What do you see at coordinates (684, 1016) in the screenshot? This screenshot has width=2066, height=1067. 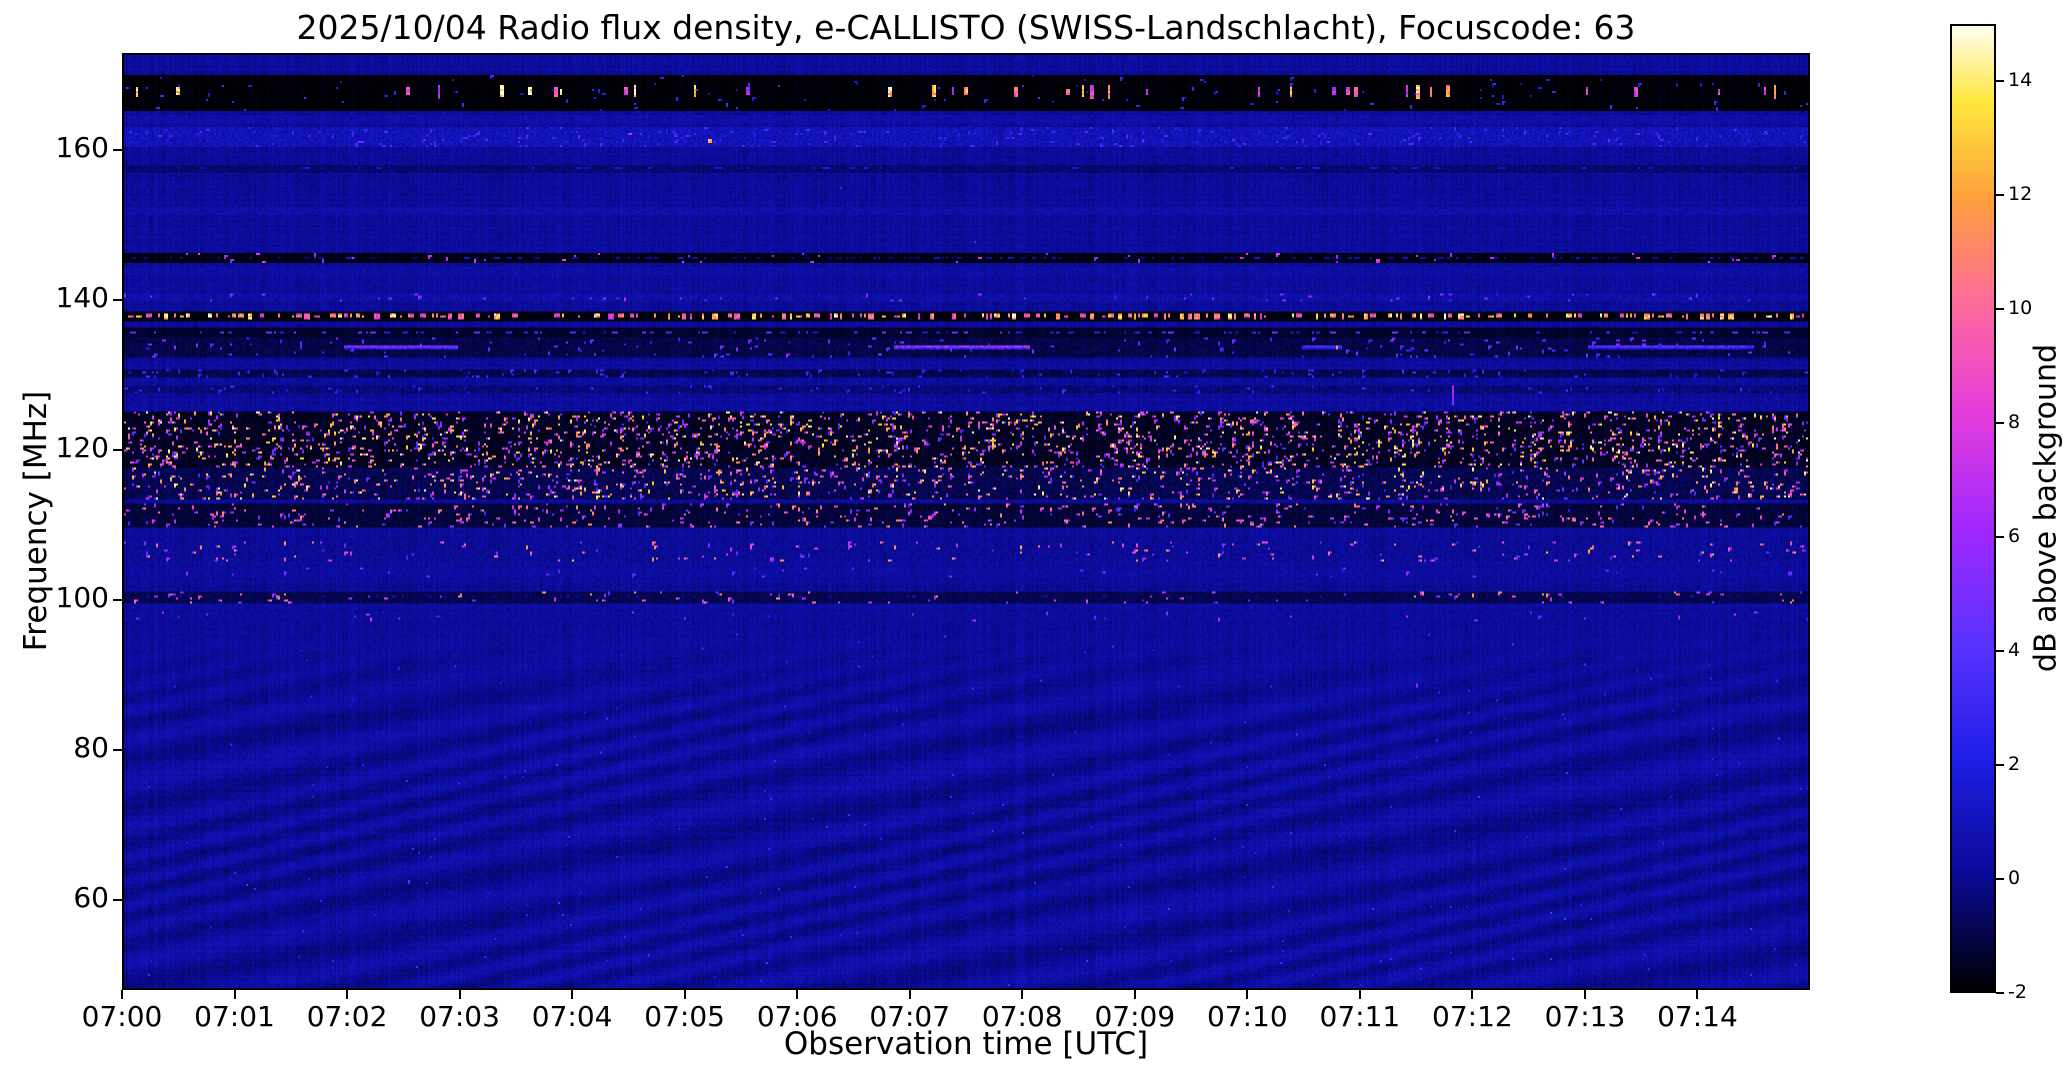 I see `x-tick-label: 07:05` at bounding box center [684, 1016].